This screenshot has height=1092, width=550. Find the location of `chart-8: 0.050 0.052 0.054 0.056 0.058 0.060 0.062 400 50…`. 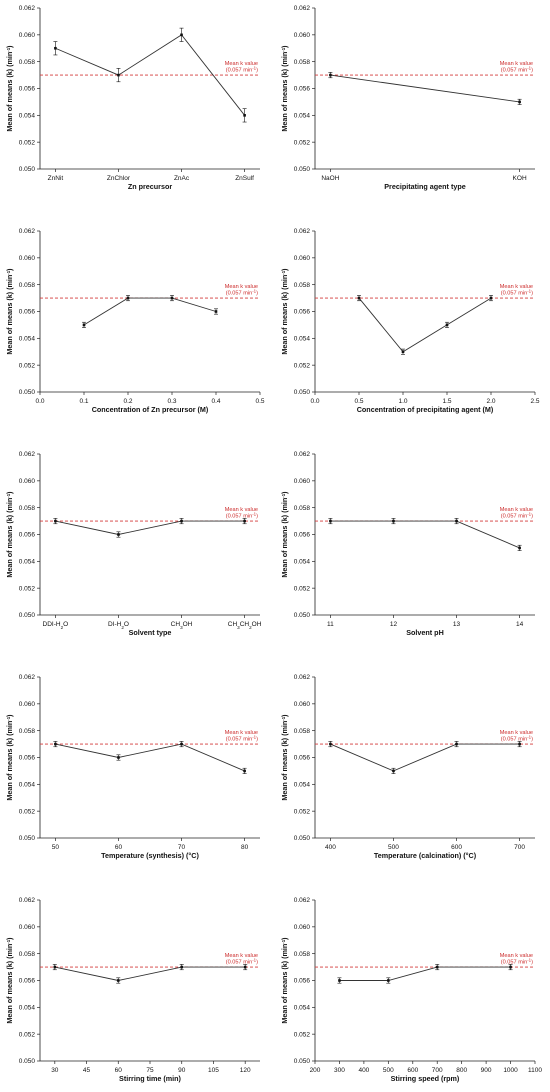

chart-8: 0.050 0.052 0.054 0.056 0.058 0.060 0.062 400 50… is located at coordinates (407, 767).